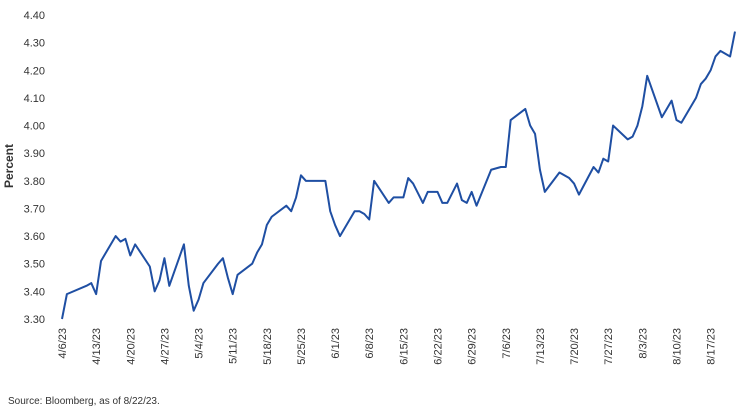 This screenshot has width=742, height=416. What do you see at coordinates (34, 265) in the screenshot?
I see `y-tick-label: 3.50` at bounding box center [34, 265].